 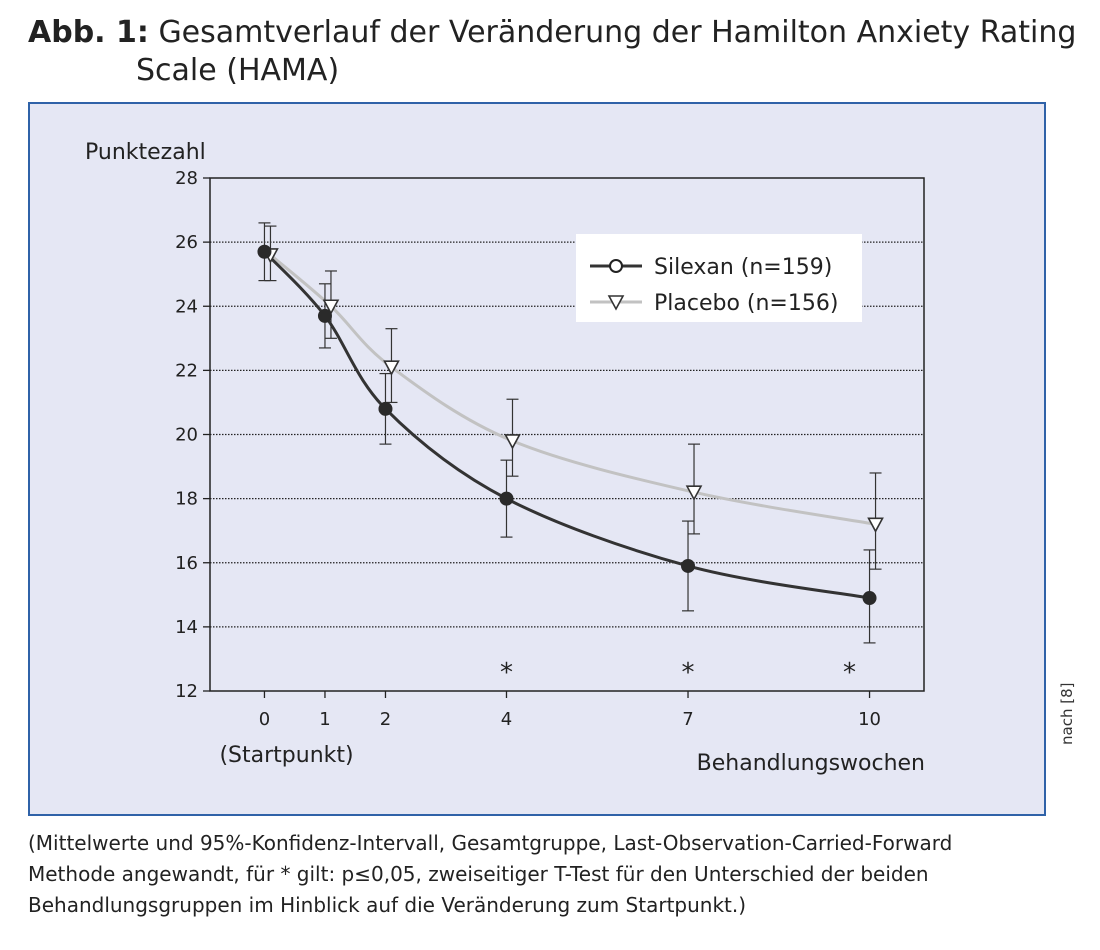 What do you see at coordinates (687, 719) in the screenshot?
I see `x-tick-label-7: 7` at bounding box center [687, 719].